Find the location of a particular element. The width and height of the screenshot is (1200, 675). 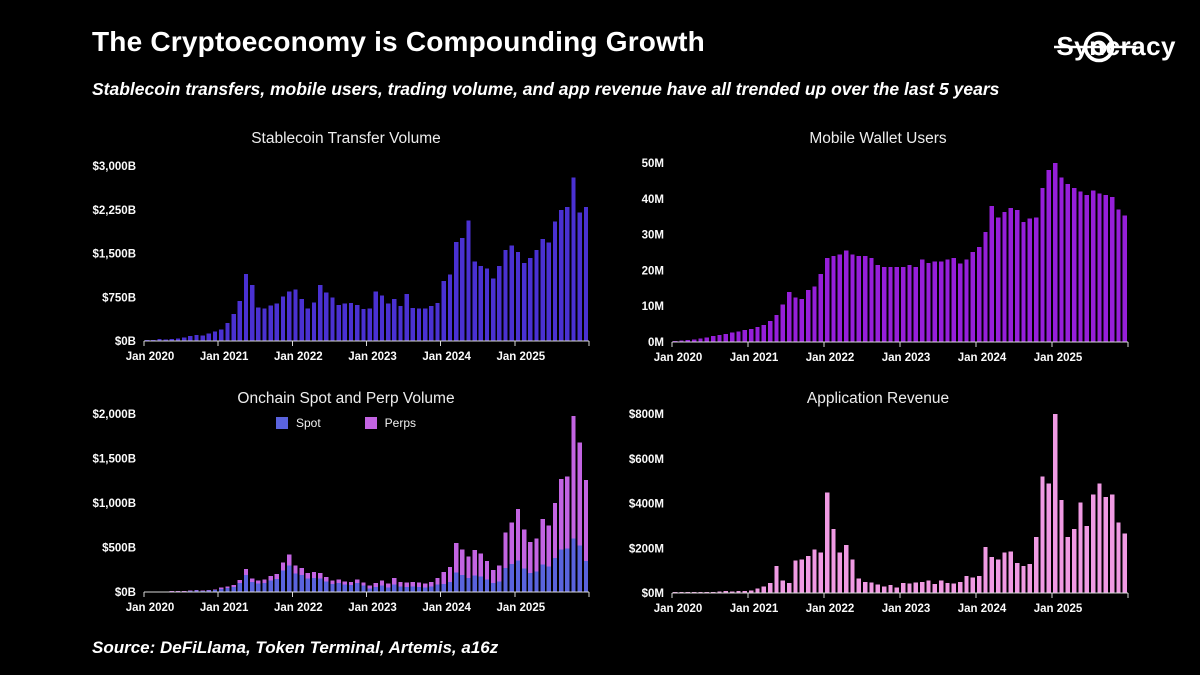

x-tick-label: Jan 2024 is located at coordinates (446, 357).